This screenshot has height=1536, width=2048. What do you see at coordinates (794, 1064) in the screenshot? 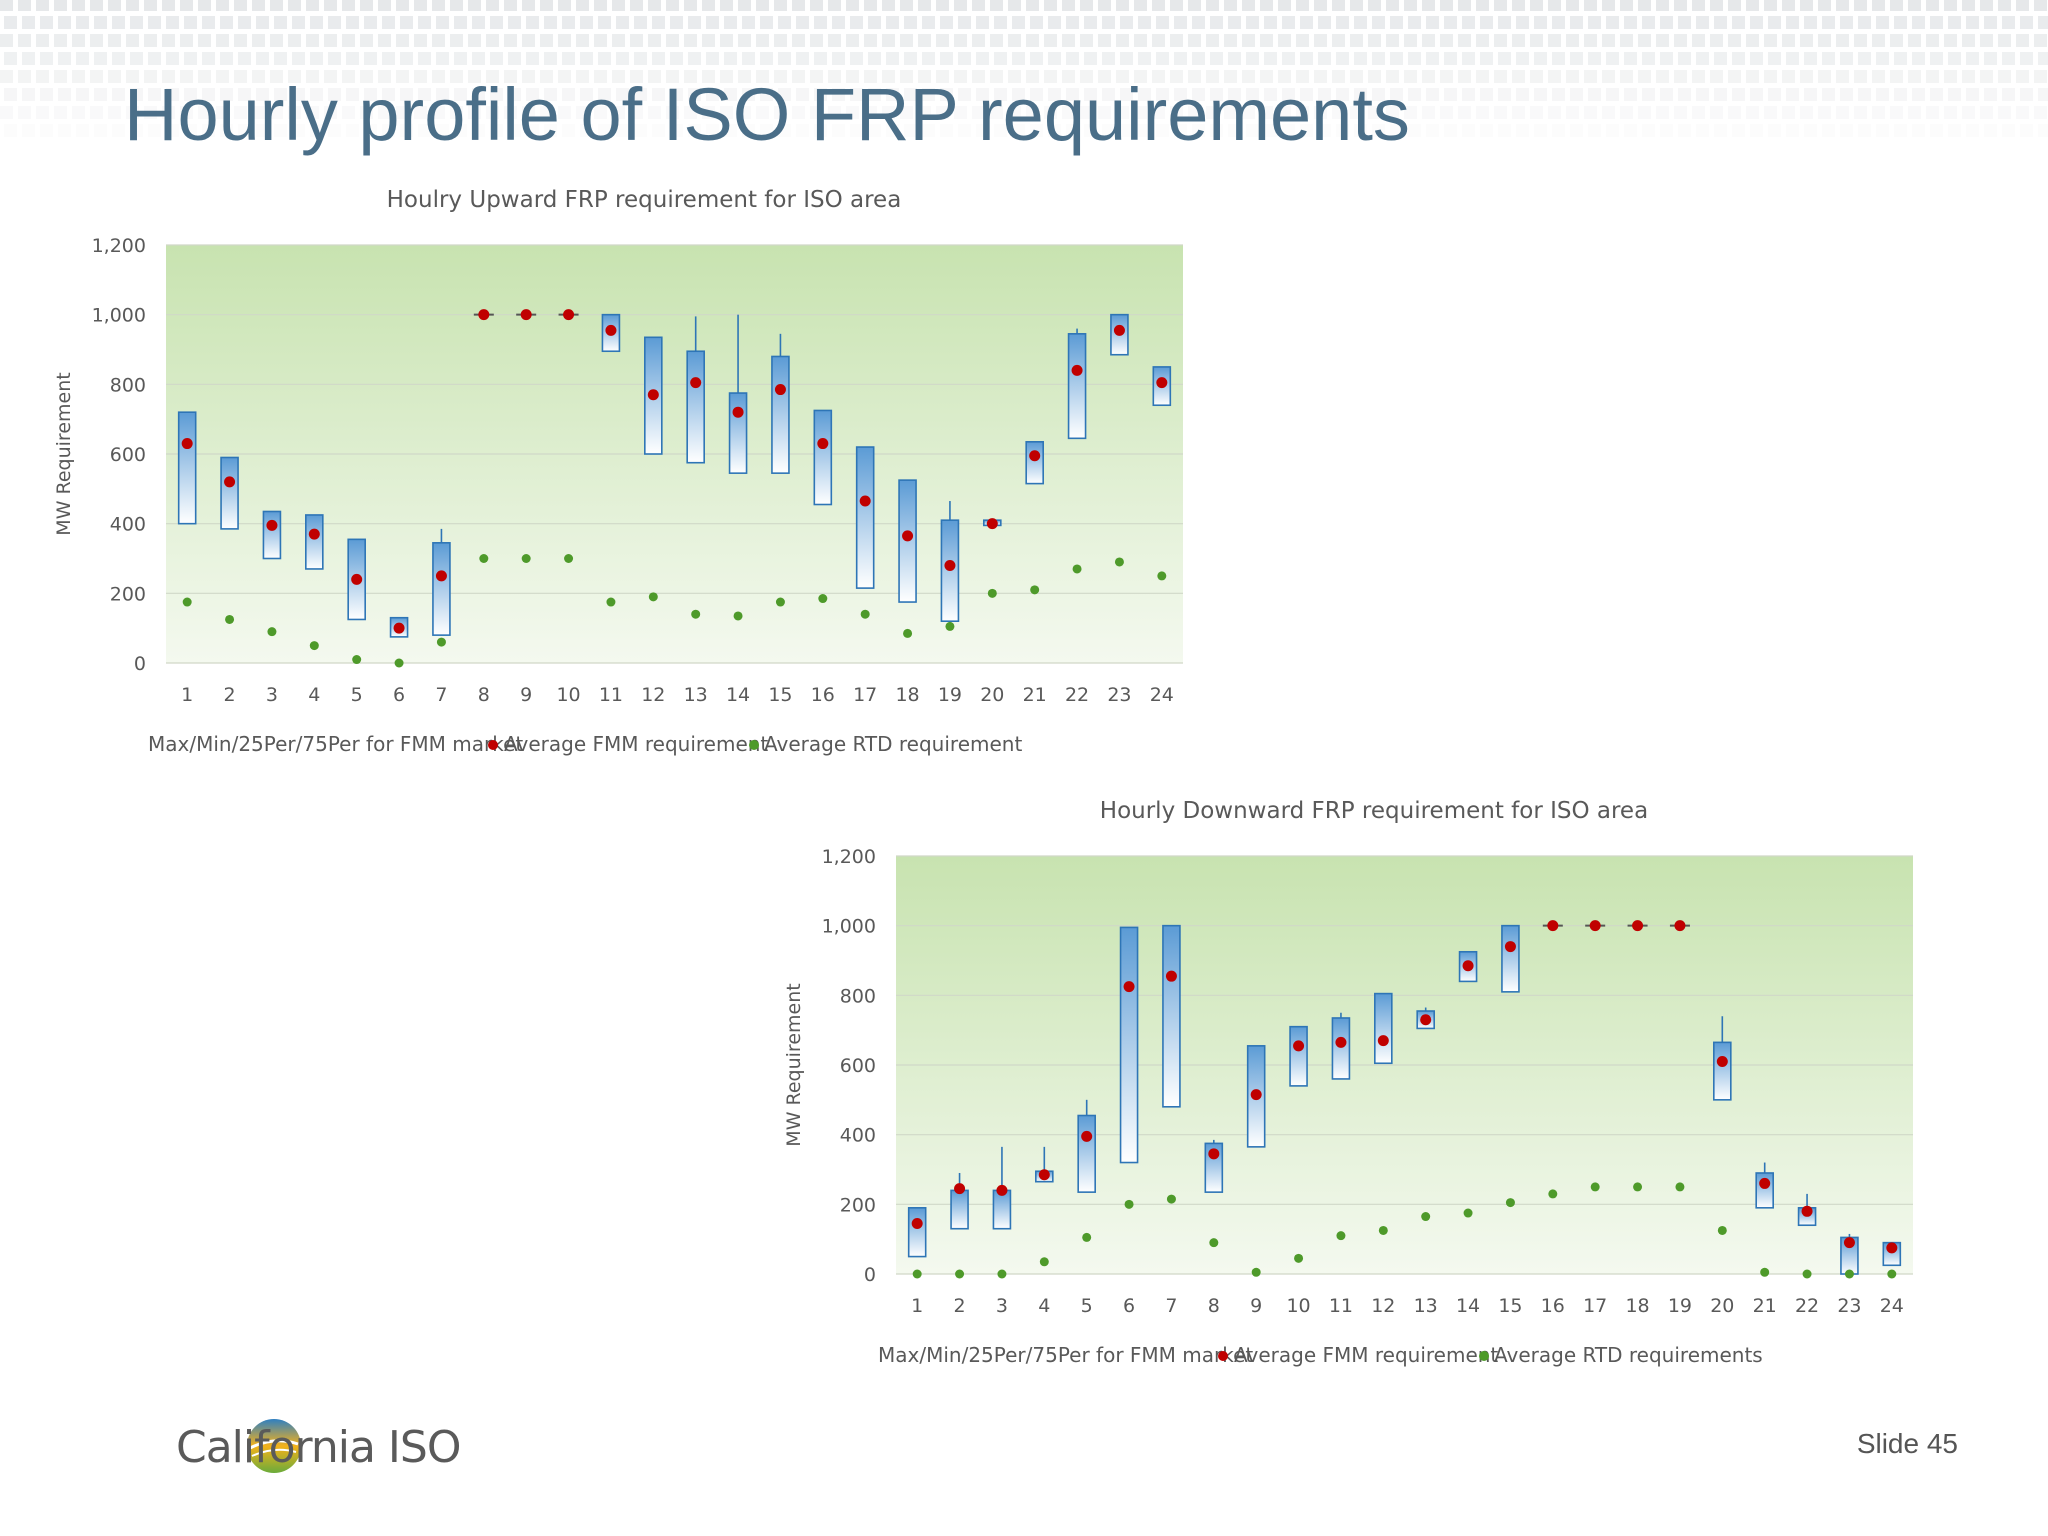
I see `y-axis-label: MW Requirement` at bounding box center [794, 1064].